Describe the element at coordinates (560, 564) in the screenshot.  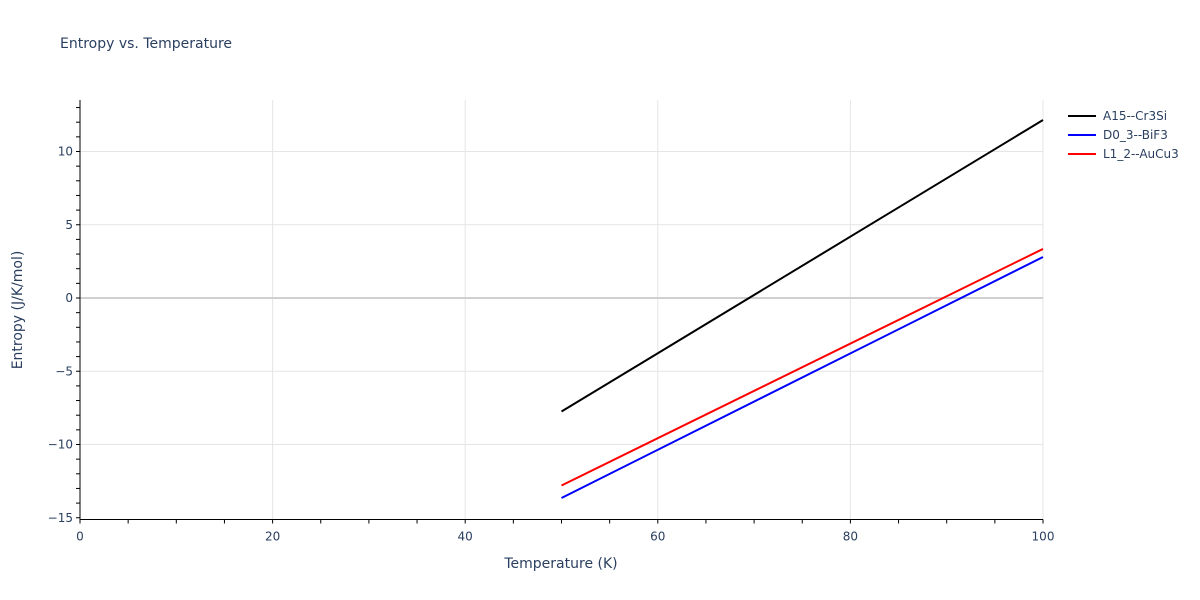
I see `x-axis-title: Temperature (K)` at that location.